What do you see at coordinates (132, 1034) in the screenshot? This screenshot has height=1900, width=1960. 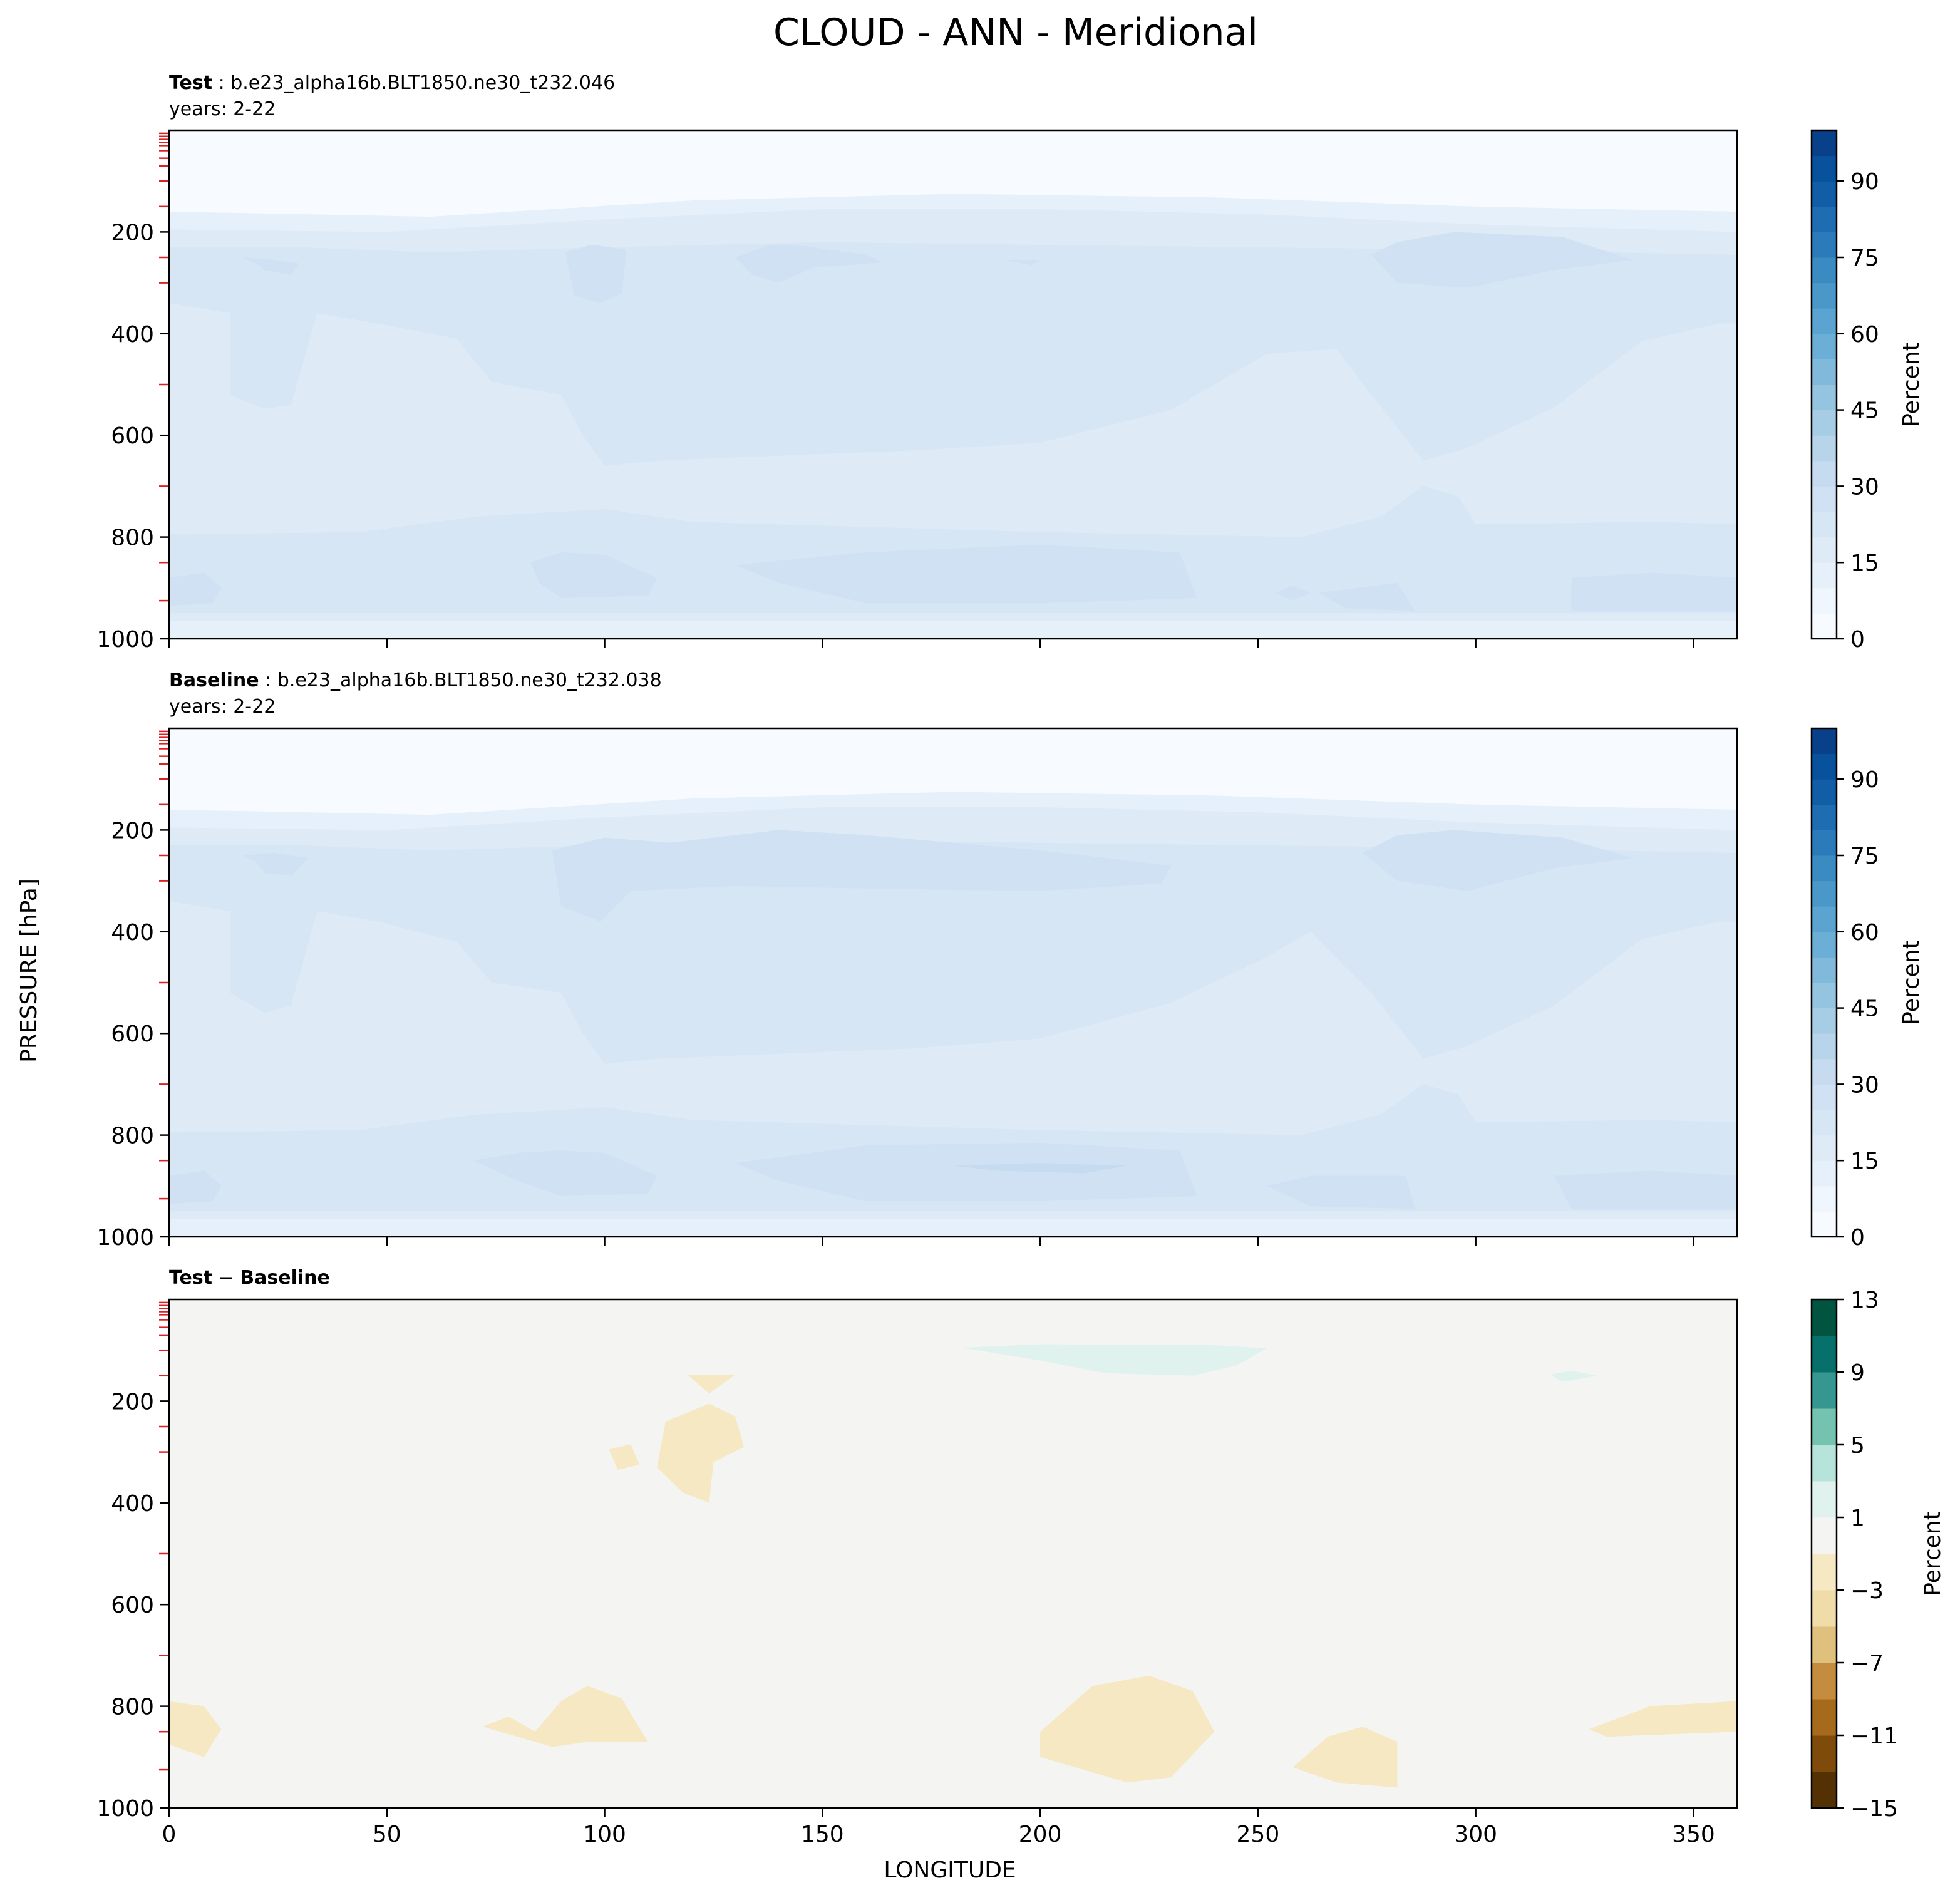 I see `panel-baseline-ytick-label-2: 600` at bounding box center [132, 1034].